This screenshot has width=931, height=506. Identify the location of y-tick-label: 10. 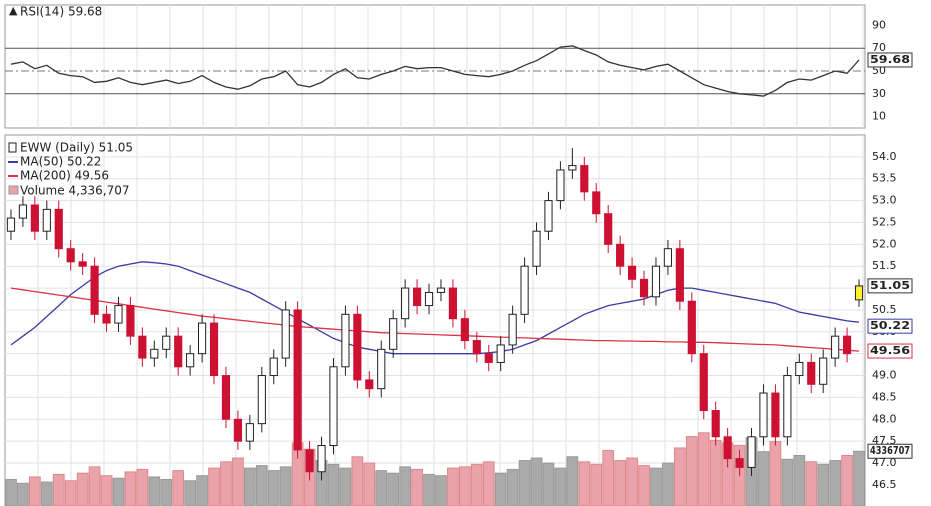
(879, 116).